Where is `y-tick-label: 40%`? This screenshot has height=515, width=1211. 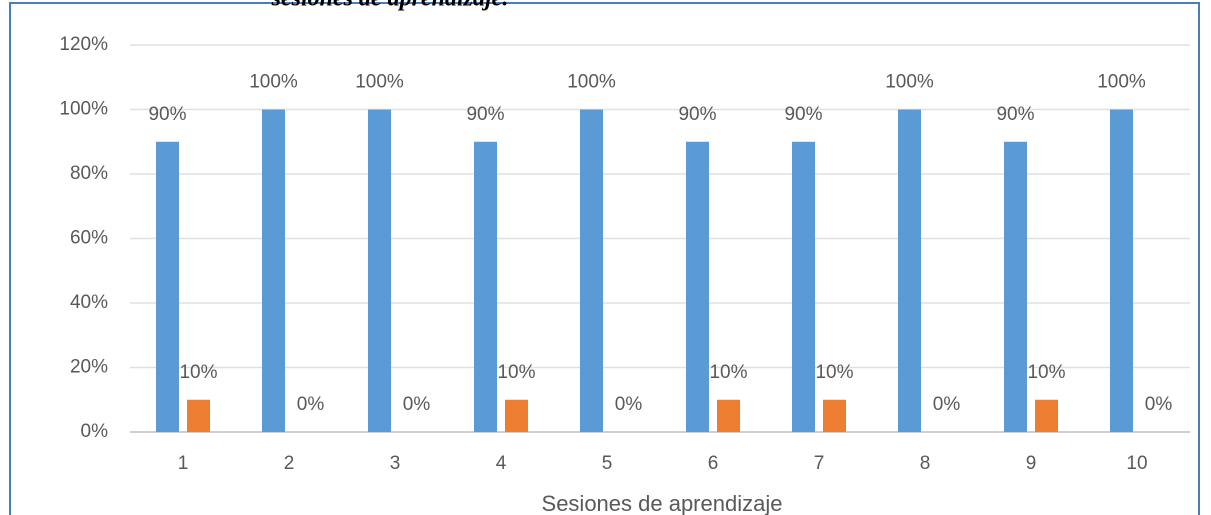 y-tick-label: 40% is located at coordinates (89, 302).